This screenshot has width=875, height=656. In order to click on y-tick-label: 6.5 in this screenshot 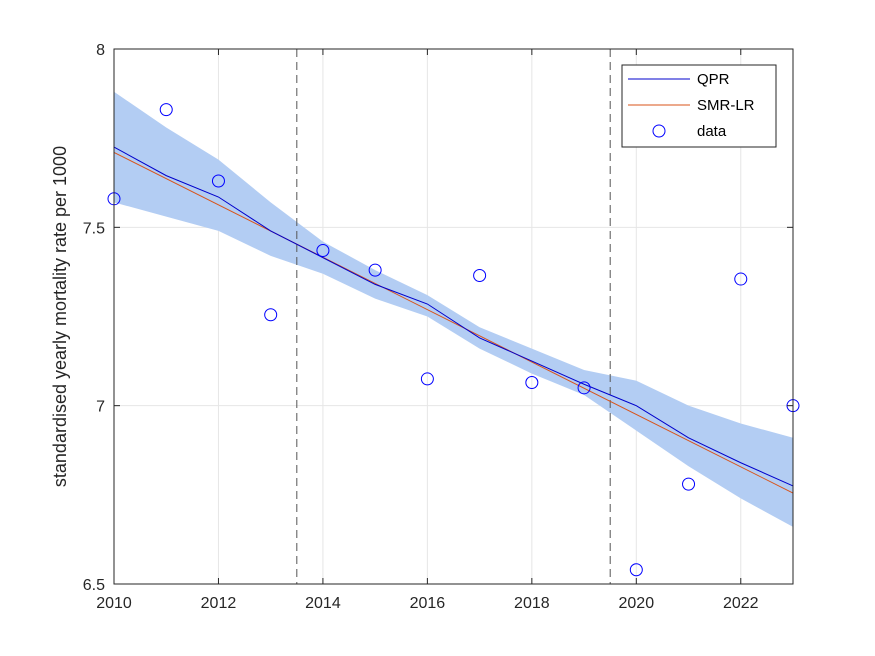, I will do `click(94, 585)`.